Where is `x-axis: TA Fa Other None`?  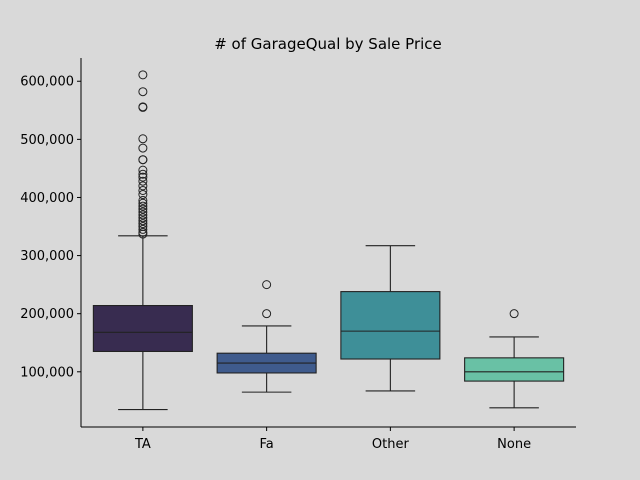
x-axis: TA Fa Other None is located at coordinates (328, 439).